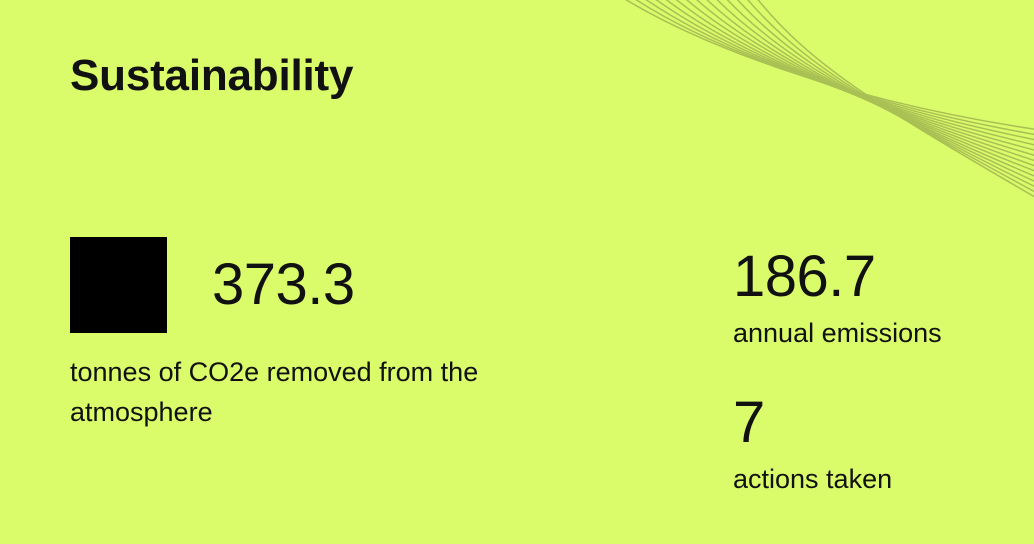  I want to click on actions-taken-label: actions taken, so click(813, 479).